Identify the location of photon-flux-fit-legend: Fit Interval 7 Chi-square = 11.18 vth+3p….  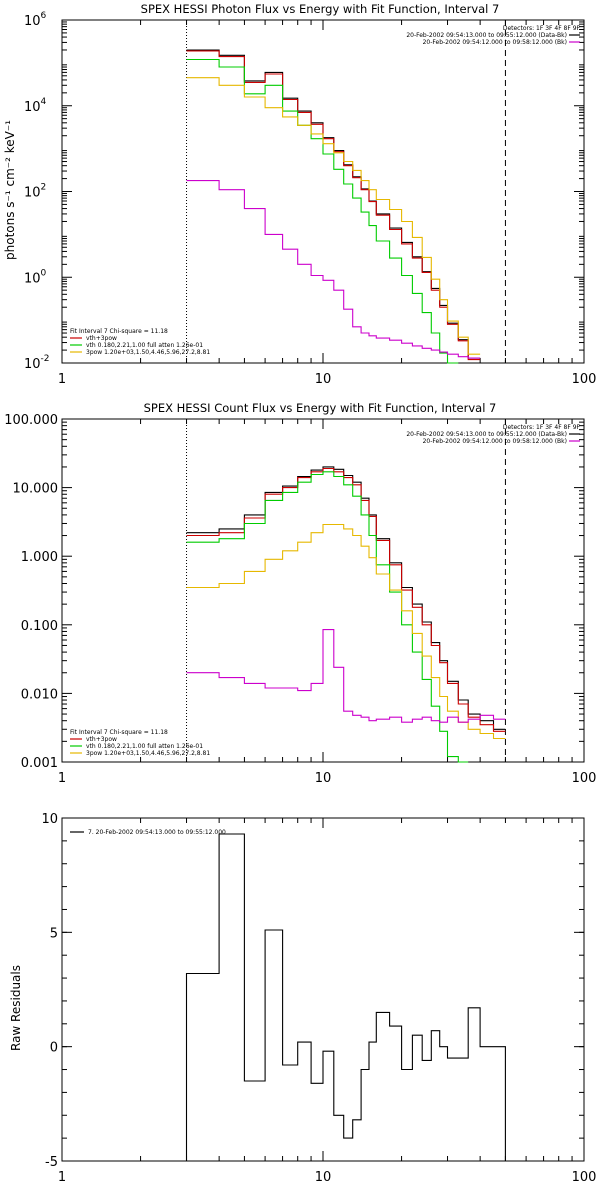
(140, 342).